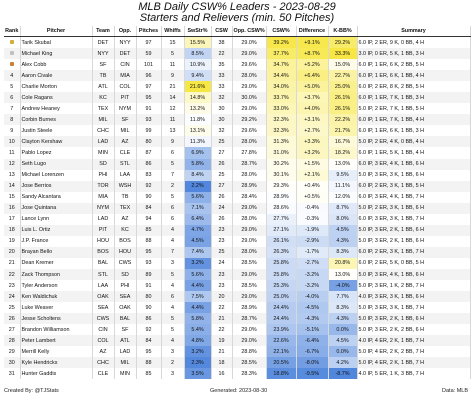 The height and width of the screenshot is (400, 474). Describe the element at coordinates (12, 109) in the screenshot. I see `rank-cell: 7` at that location.